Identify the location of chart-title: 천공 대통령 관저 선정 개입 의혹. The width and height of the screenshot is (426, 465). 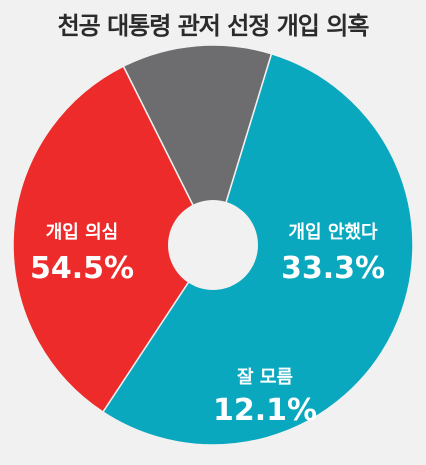
(213, 26).